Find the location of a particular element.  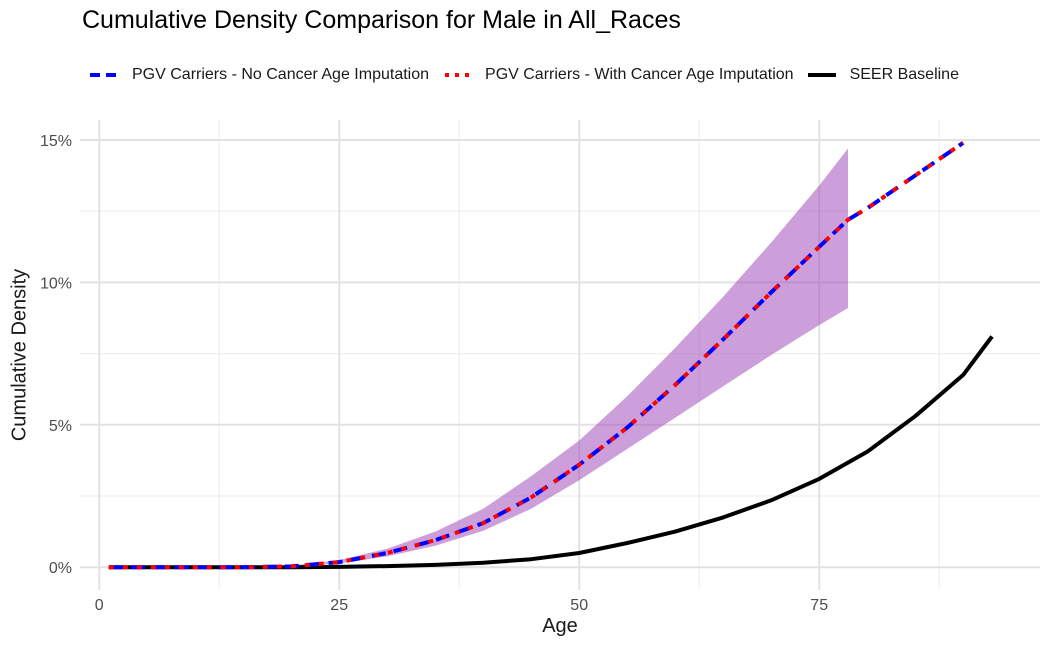

legend-key-solid-black is located at coordinates (821, 75).